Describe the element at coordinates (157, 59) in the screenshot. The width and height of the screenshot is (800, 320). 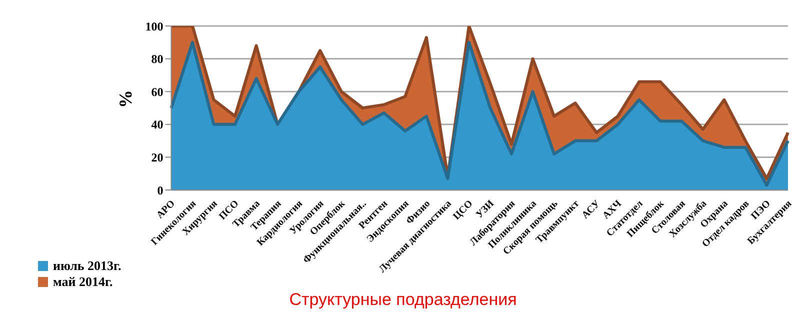
I see `y-tick-label: 80` at that location.